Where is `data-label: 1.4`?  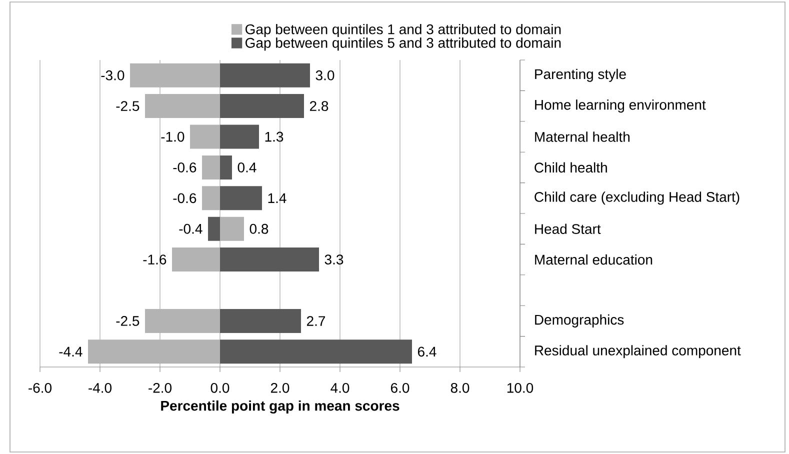 data-label: 1.4 is located at coordinates (277, 198).